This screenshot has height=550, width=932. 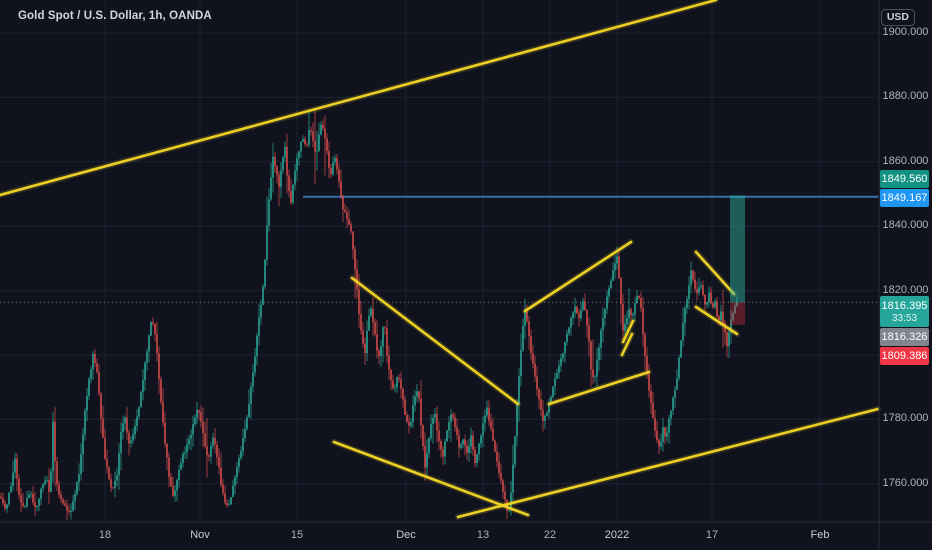 What do you see at coordinates (712, 535) in the screenshot?
I see `time-axis-label: 17` at bounding box center [712, 535].